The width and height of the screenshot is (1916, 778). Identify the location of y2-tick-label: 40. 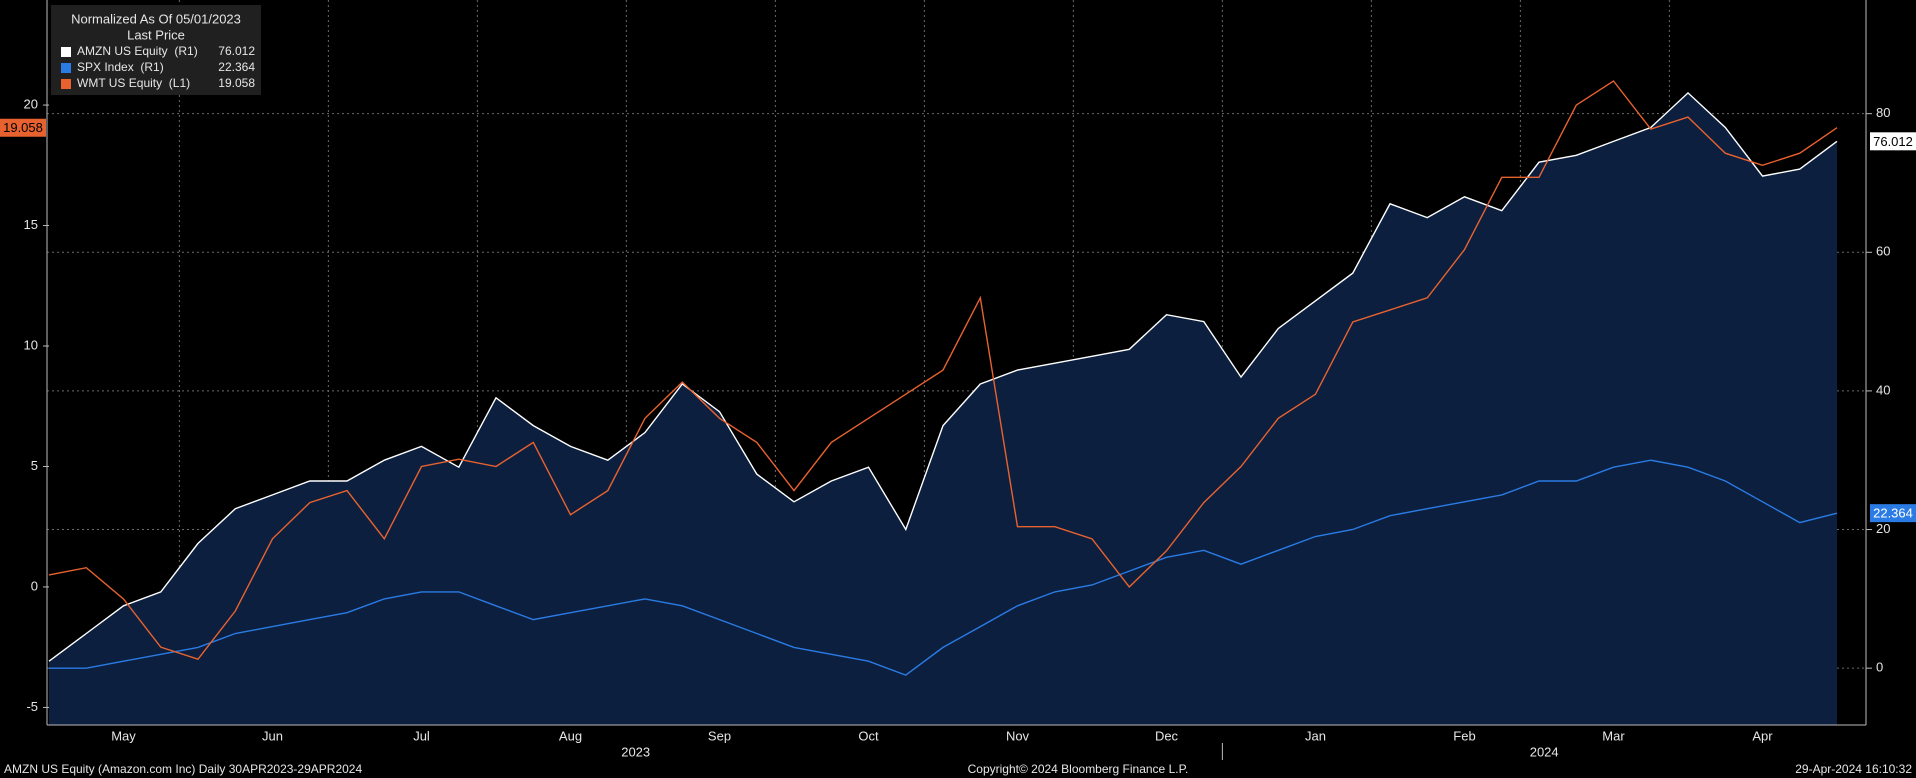
(1883, 389).